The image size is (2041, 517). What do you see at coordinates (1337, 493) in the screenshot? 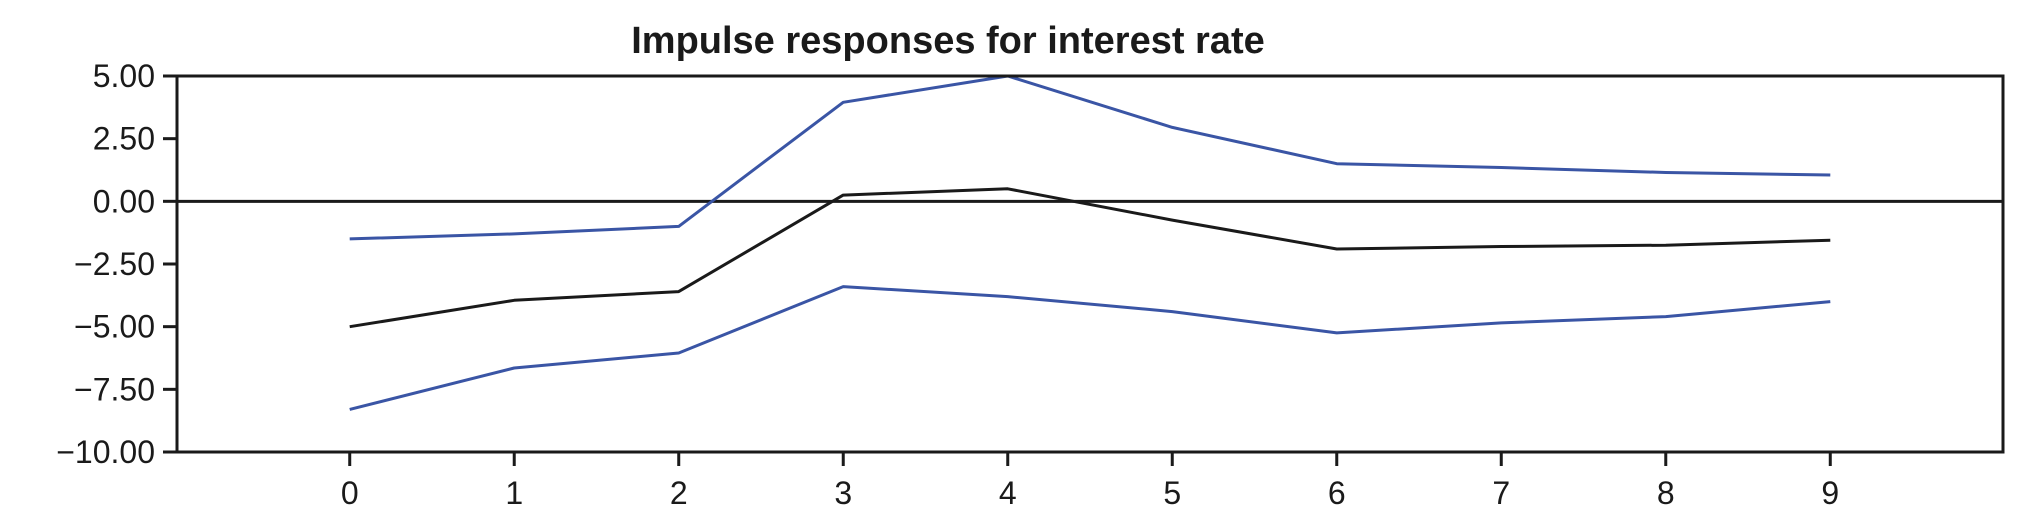
I see `x-tick-label: 6` at bounding box center [1337, 493].